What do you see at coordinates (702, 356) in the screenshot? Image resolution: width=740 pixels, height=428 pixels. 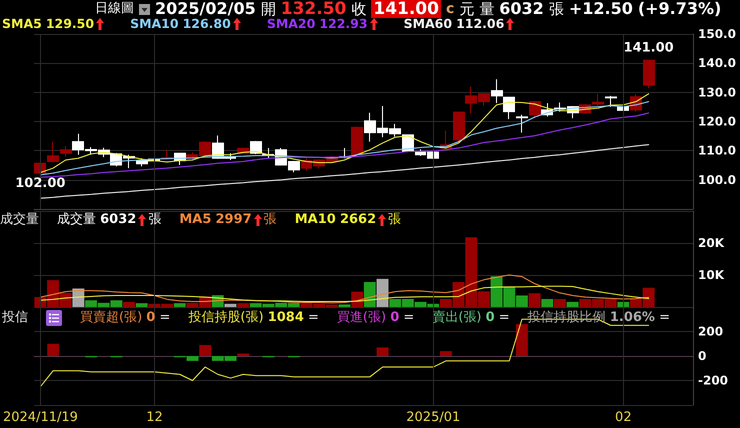 I see `y-tick-label: 0` at bounding box center [702, 356].